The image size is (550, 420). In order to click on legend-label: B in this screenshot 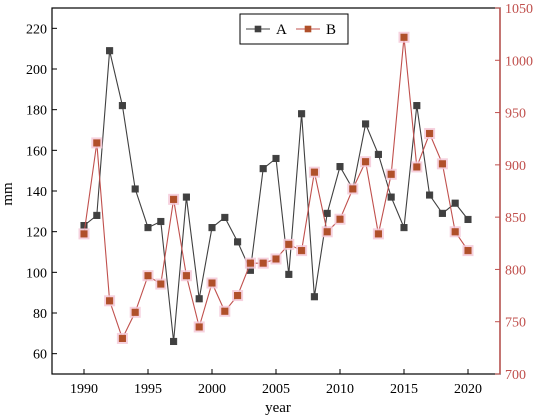, I will do `click(331, 30)`.